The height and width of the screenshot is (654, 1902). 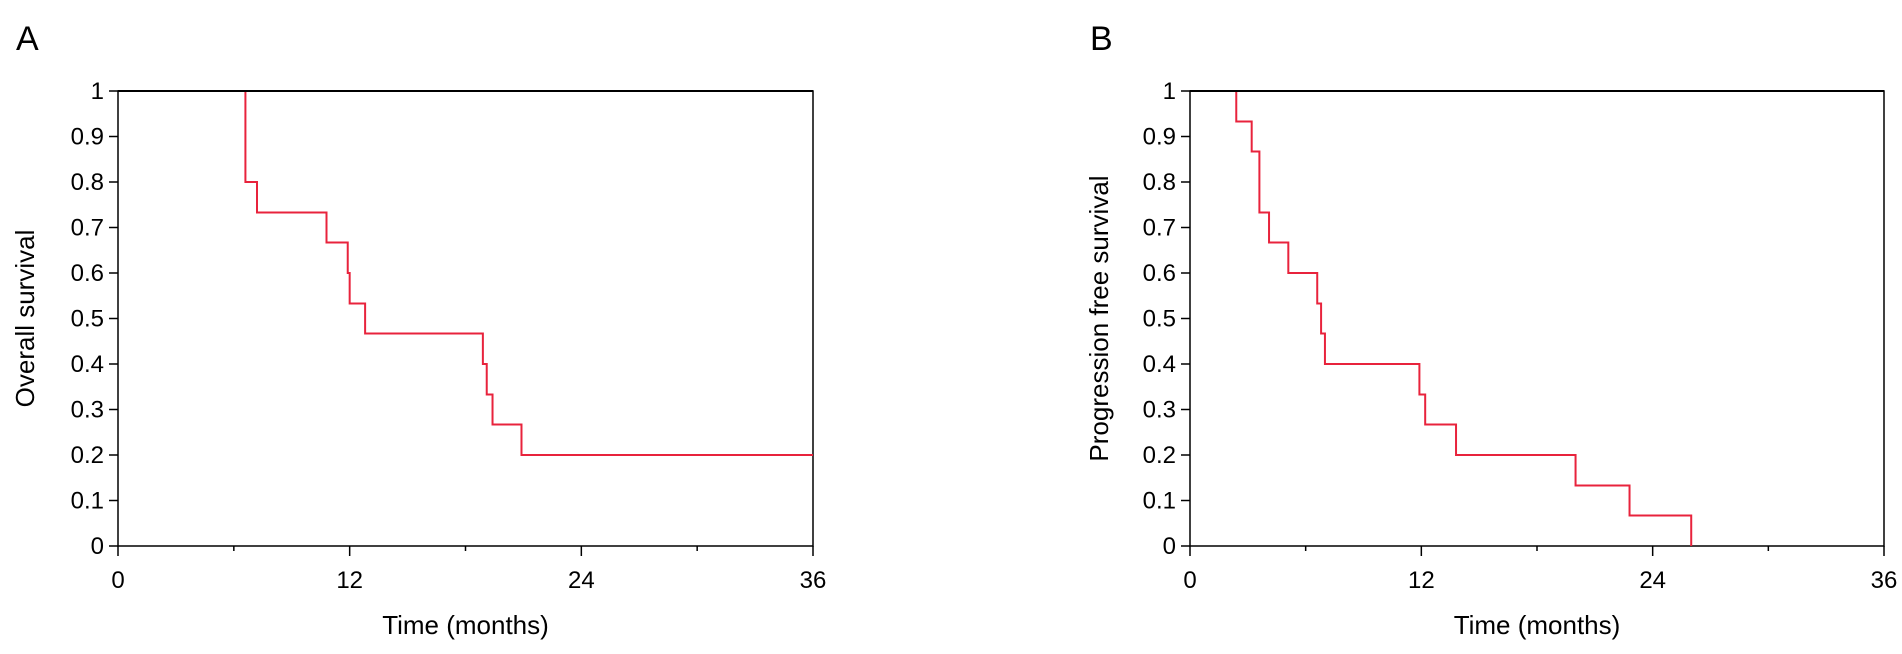 I want to click on panel-letter: B, so click(x=1101, y=39).